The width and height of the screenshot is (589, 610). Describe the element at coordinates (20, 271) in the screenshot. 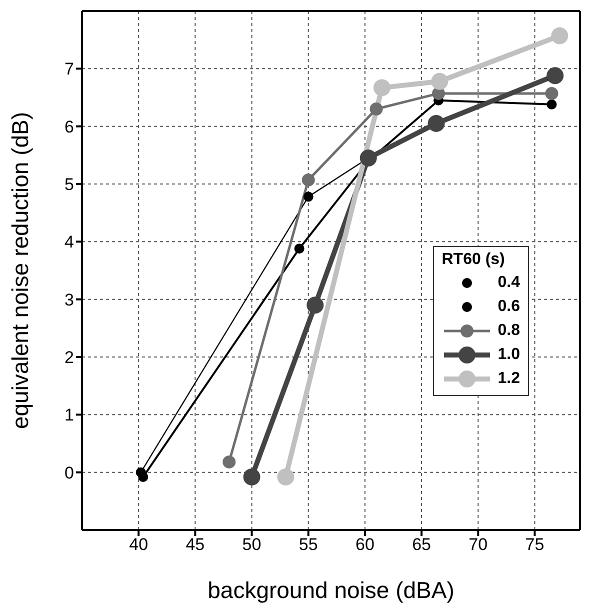

I see `y-axis-title: equivalent noise reduction (dB)` at that location.